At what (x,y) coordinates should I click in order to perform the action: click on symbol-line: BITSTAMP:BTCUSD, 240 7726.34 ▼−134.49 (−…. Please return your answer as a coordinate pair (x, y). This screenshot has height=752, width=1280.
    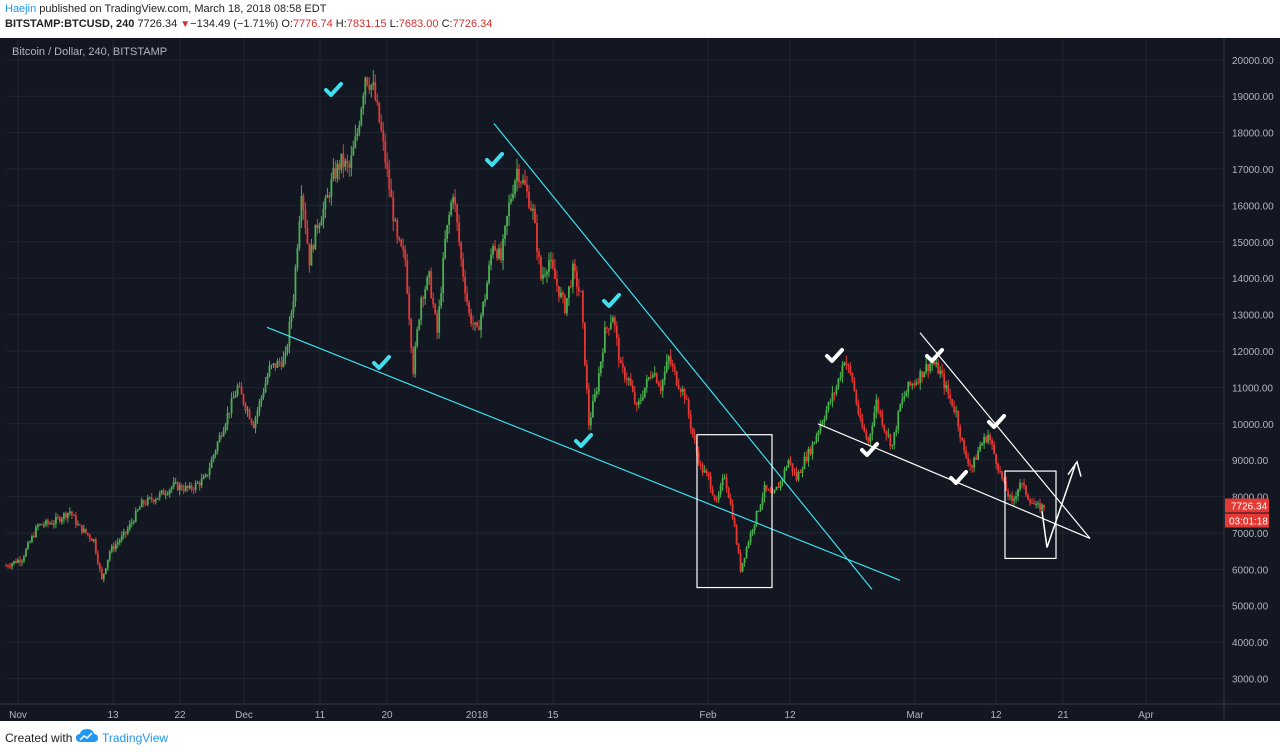
    Looking at the image, I should click on (248, 24).